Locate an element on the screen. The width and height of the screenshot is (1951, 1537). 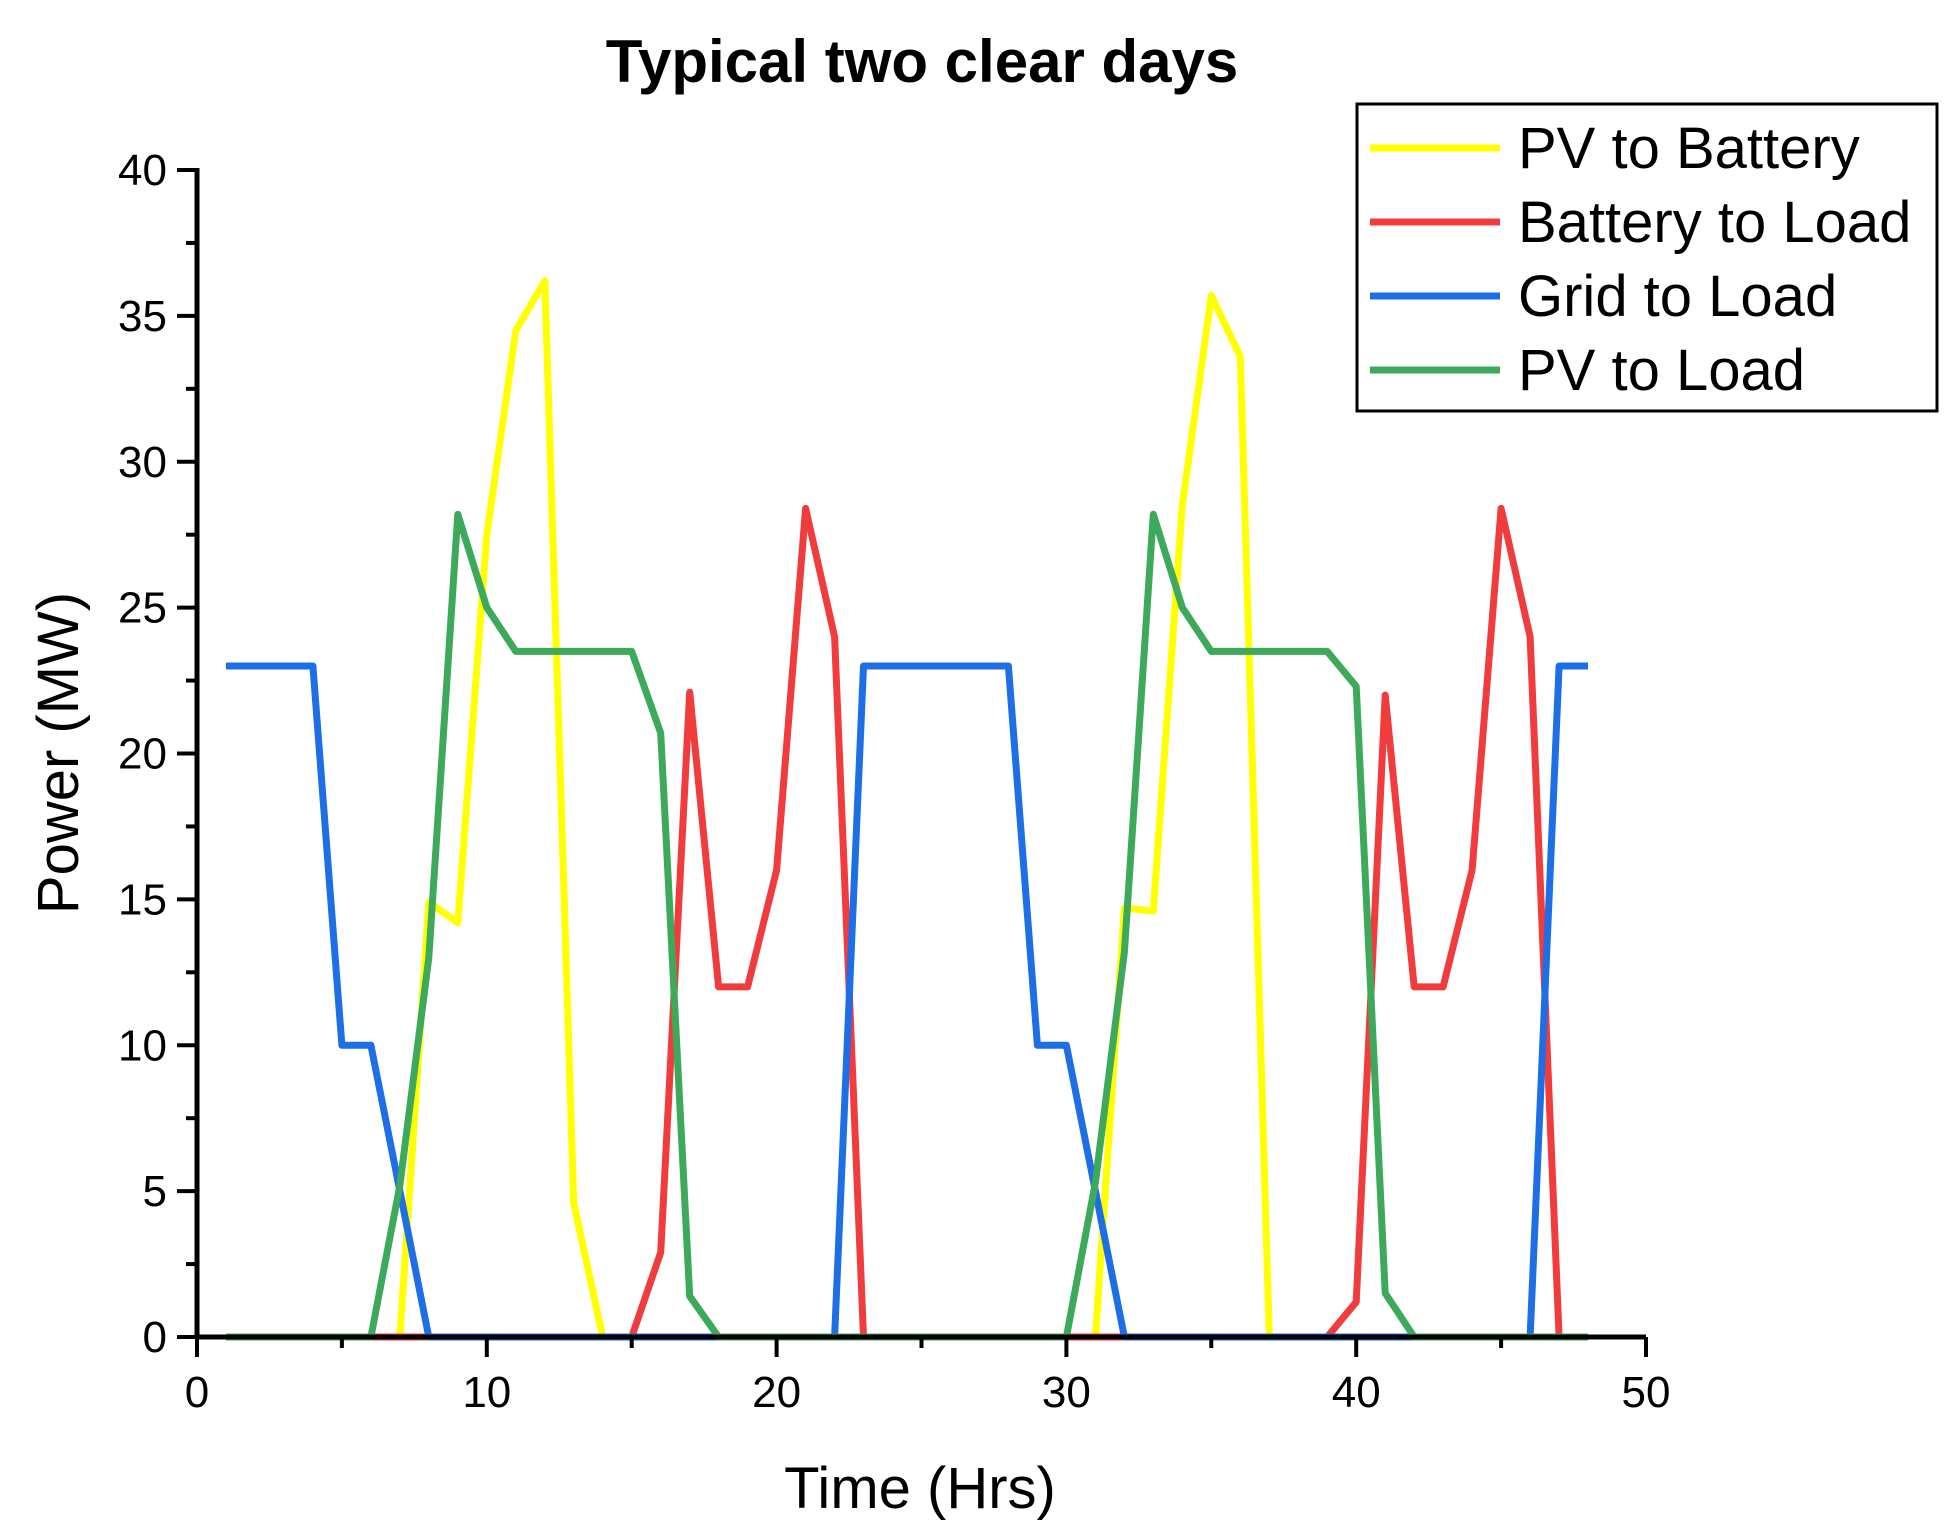
legend-entry-pv-to-battery: PV to Battery is located at coordinates (1615, 148).